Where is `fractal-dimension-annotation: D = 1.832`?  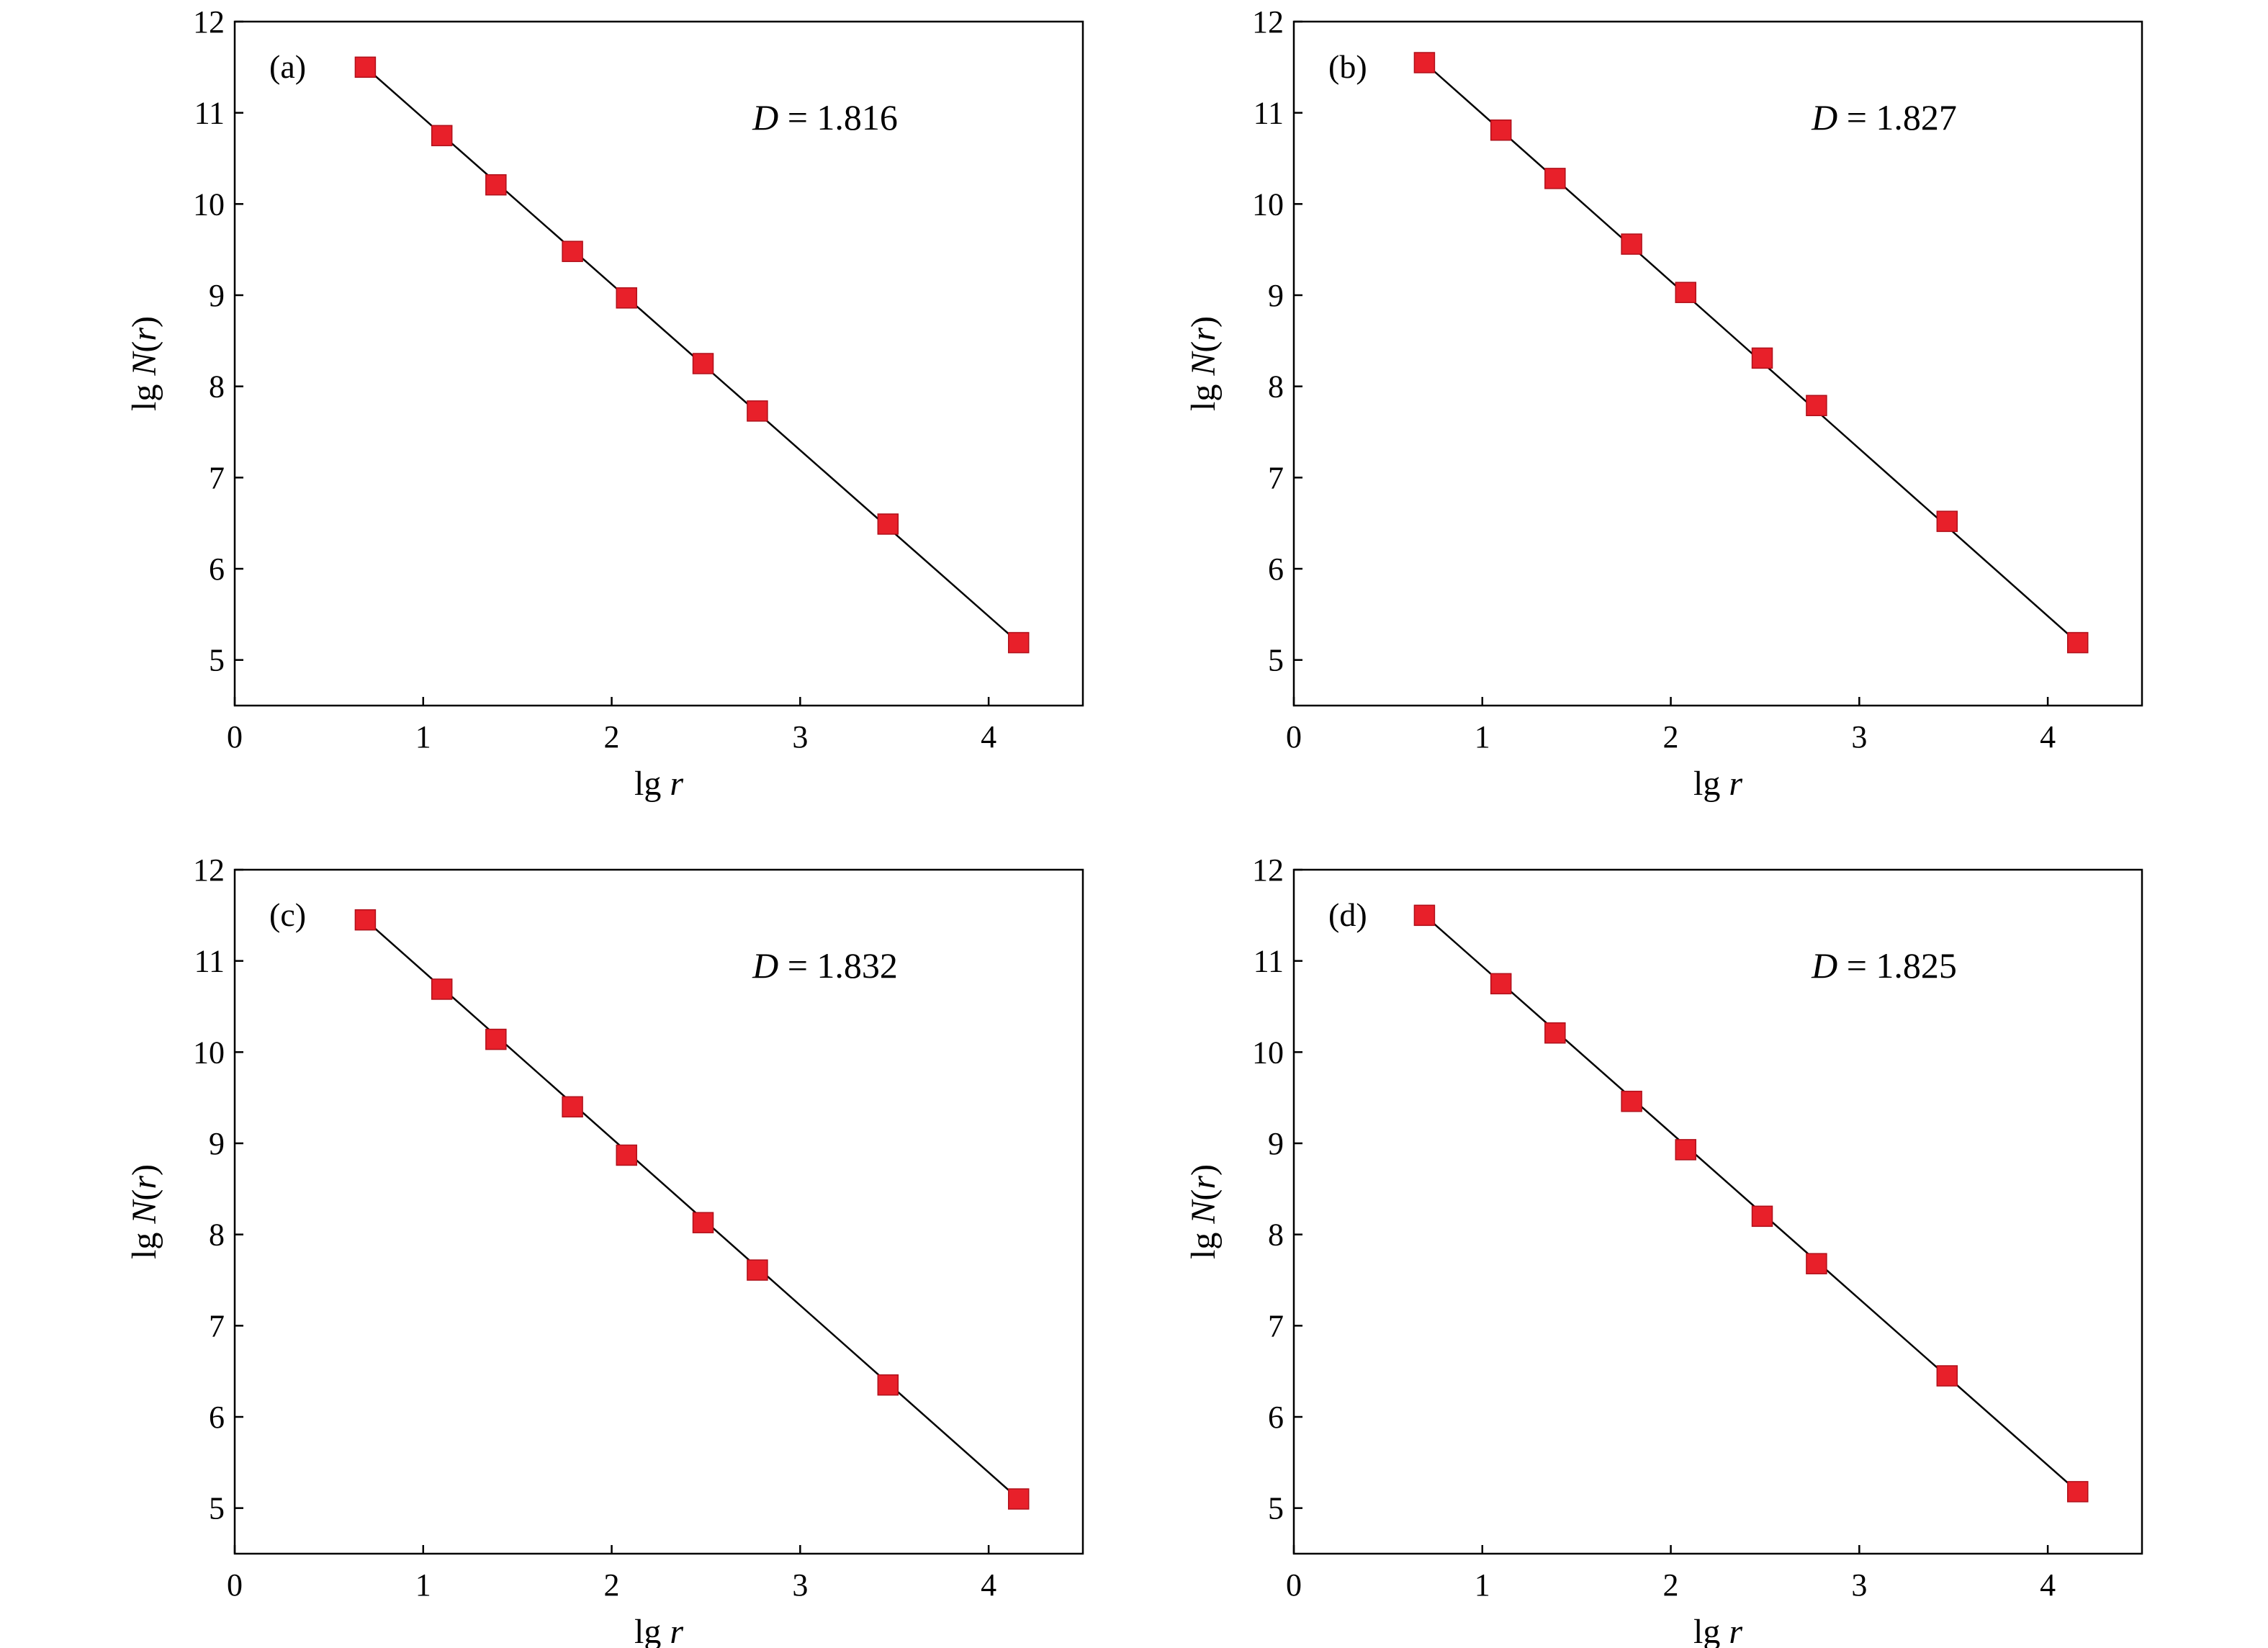
fractal-dimension-annotation: D = 1.832 is located at coordinates (825, 965).